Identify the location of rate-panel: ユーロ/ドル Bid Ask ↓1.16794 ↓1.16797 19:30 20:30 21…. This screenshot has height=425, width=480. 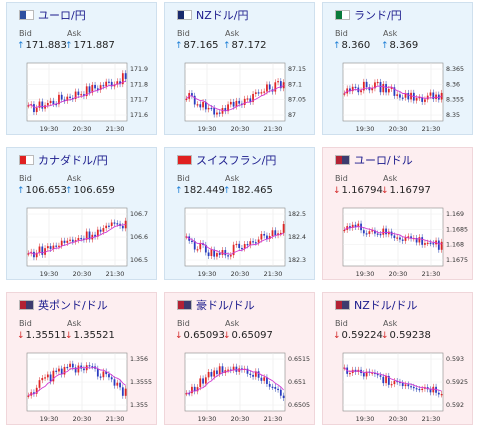
(397, 213).